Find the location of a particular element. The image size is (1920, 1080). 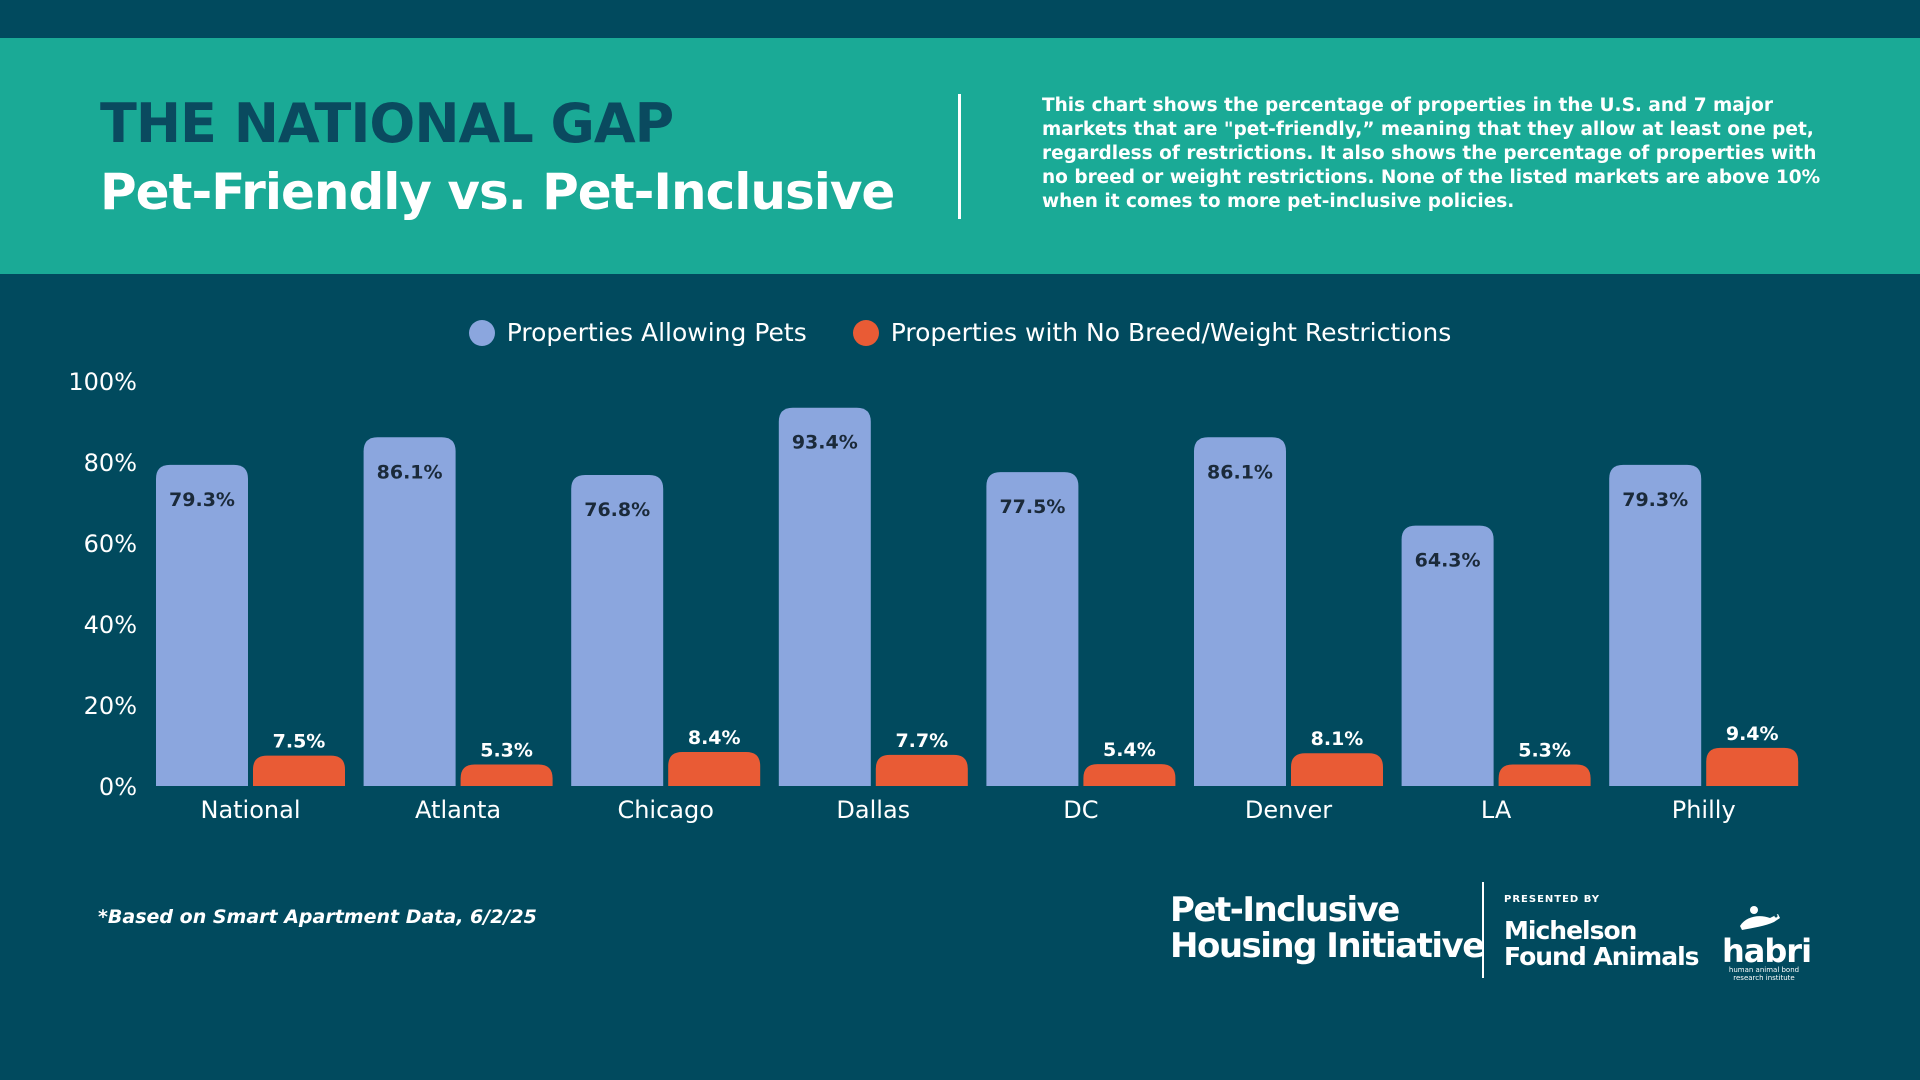

header-divider is located at coordinates (959, 156).